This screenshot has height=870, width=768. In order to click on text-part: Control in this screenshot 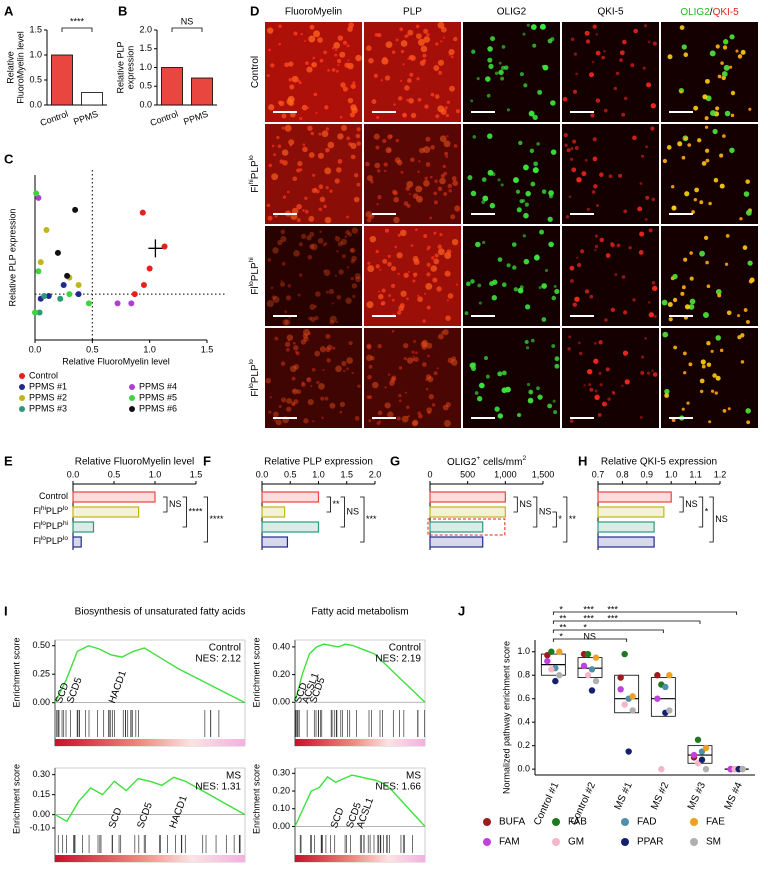, I will do `click(255, 72)`.